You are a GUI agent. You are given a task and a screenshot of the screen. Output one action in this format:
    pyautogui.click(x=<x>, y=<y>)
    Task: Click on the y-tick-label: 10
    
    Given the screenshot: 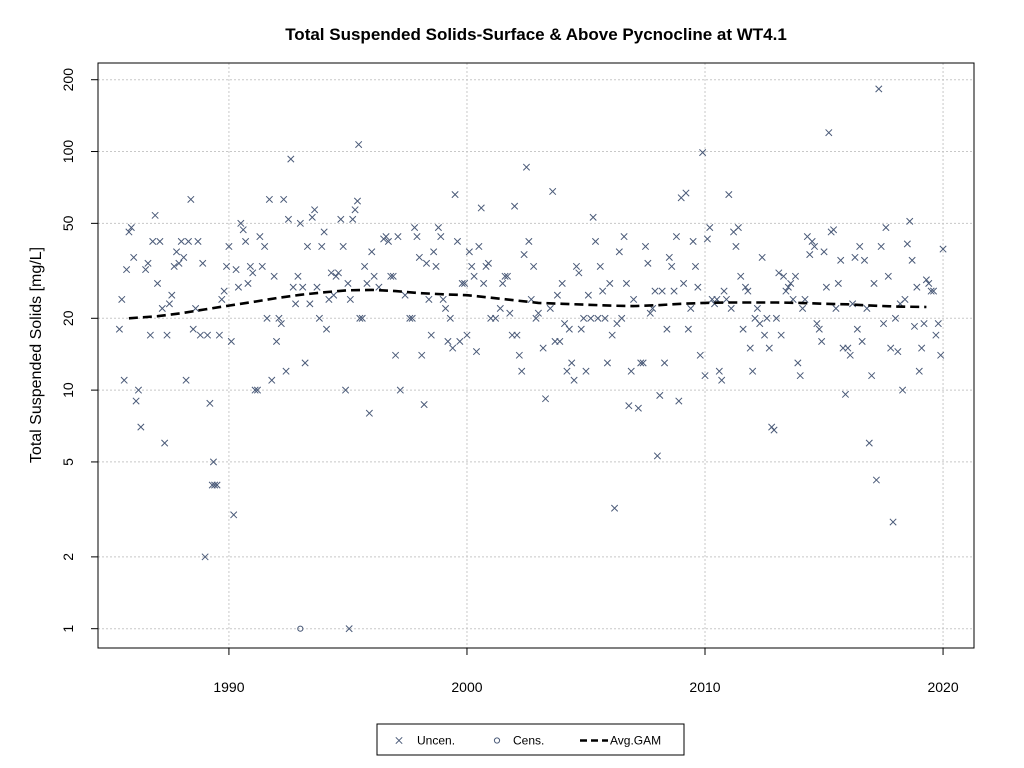 What is the action you would take?
    pyautogui.click(x=68, y=390)
    